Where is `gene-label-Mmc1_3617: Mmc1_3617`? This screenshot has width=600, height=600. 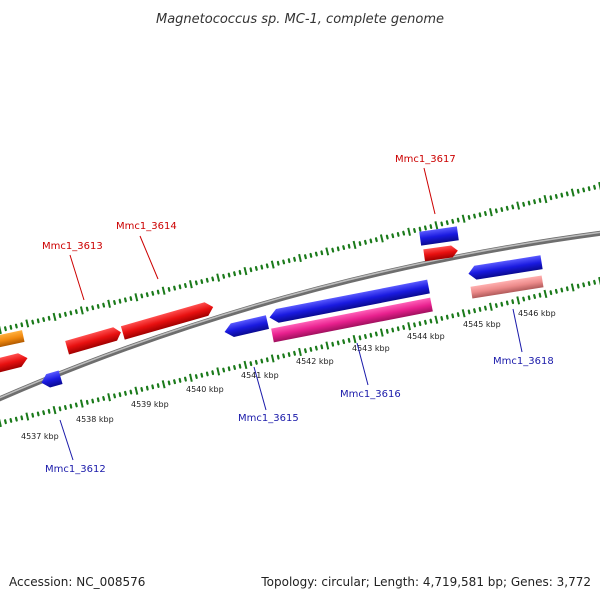
gene-label-Mmc1_3617: Mmc1_3617 is located at coordinates (425, 159).